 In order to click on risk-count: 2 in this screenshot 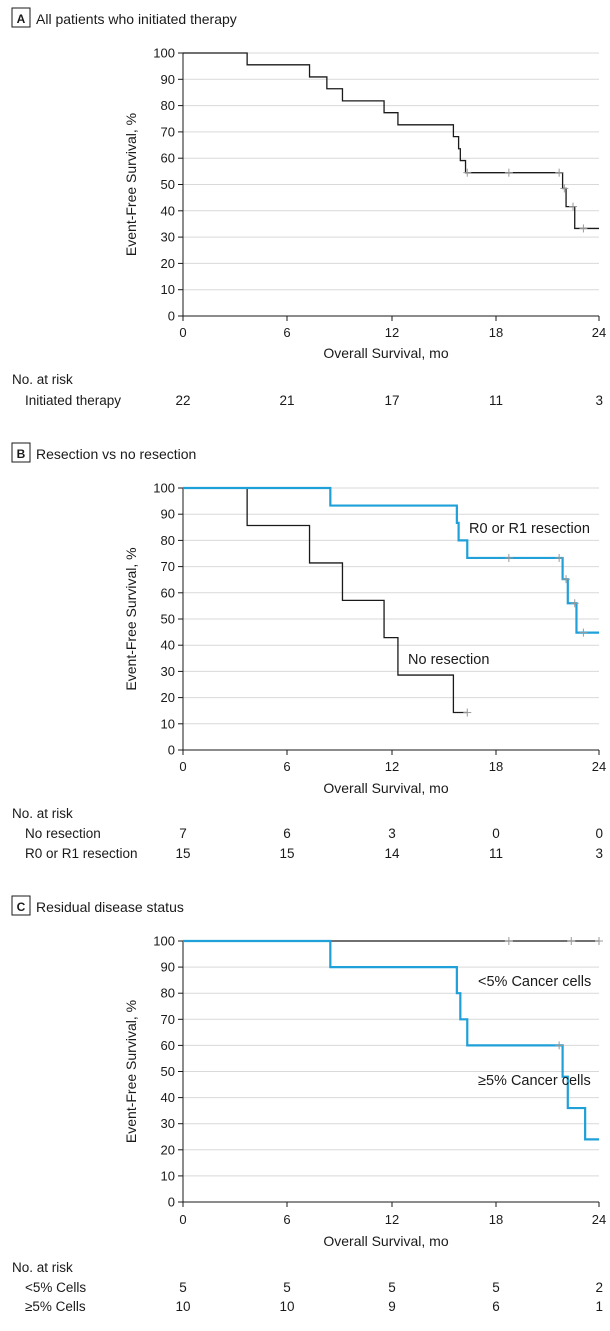, I will do `click(599, 1287)`.